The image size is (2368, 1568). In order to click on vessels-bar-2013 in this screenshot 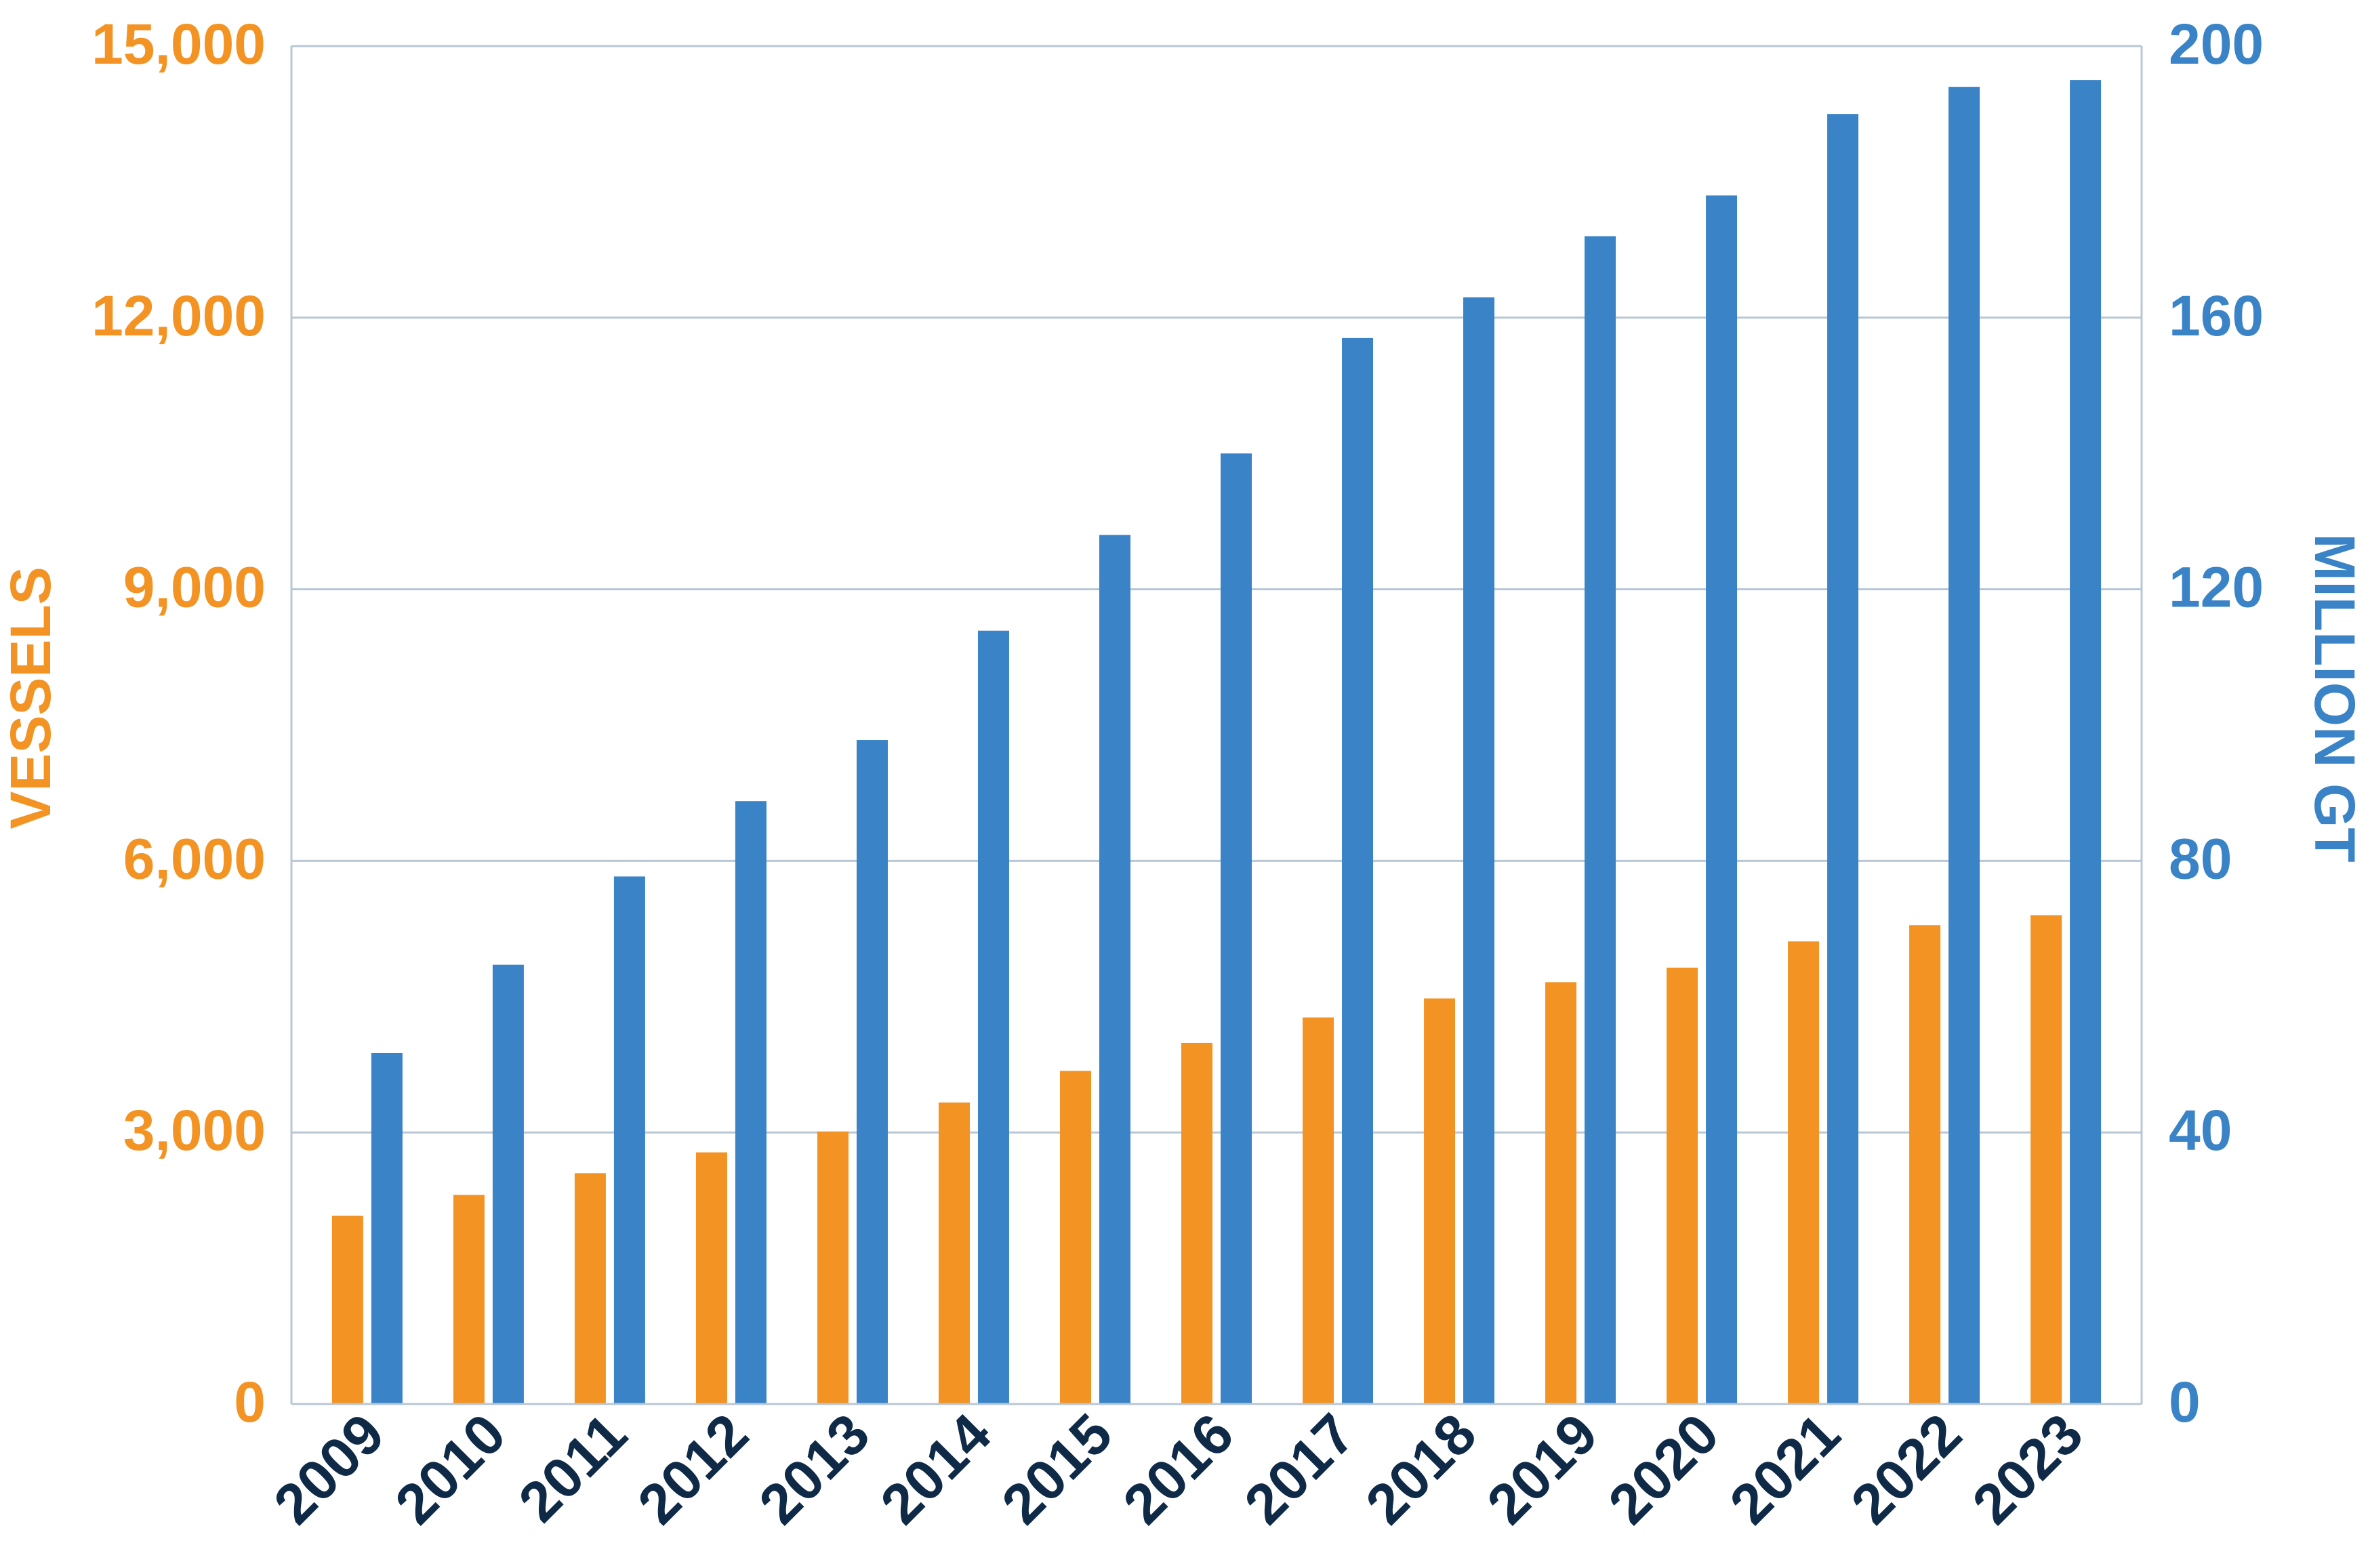, I will do `click(833, 1267)`.